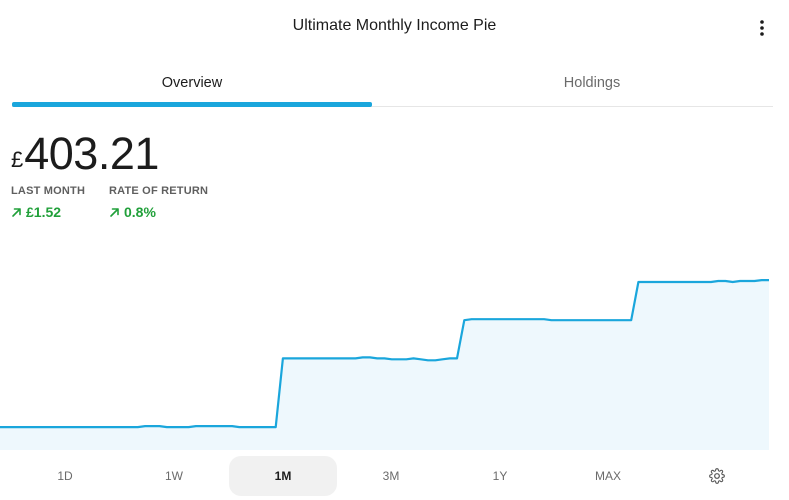 The width and height of the screenshot is (789, 500). I want to click on chart-settings-button, so click(717, 476).